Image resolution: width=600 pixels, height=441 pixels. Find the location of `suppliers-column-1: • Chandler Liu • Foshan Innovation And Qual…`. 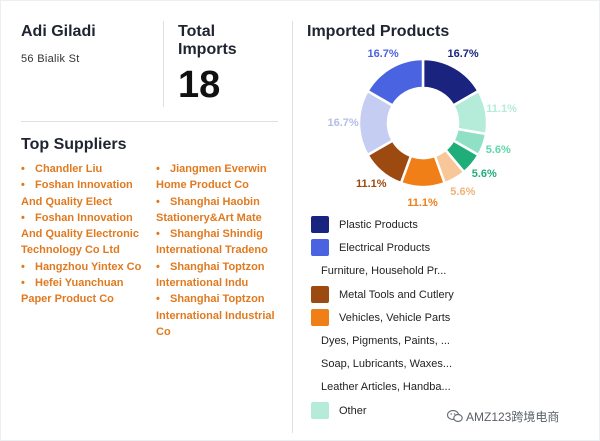

suppliers-column-1: • Chandler Liu • Foshan Innovation And Qual… is located at coordinates (83, 234).